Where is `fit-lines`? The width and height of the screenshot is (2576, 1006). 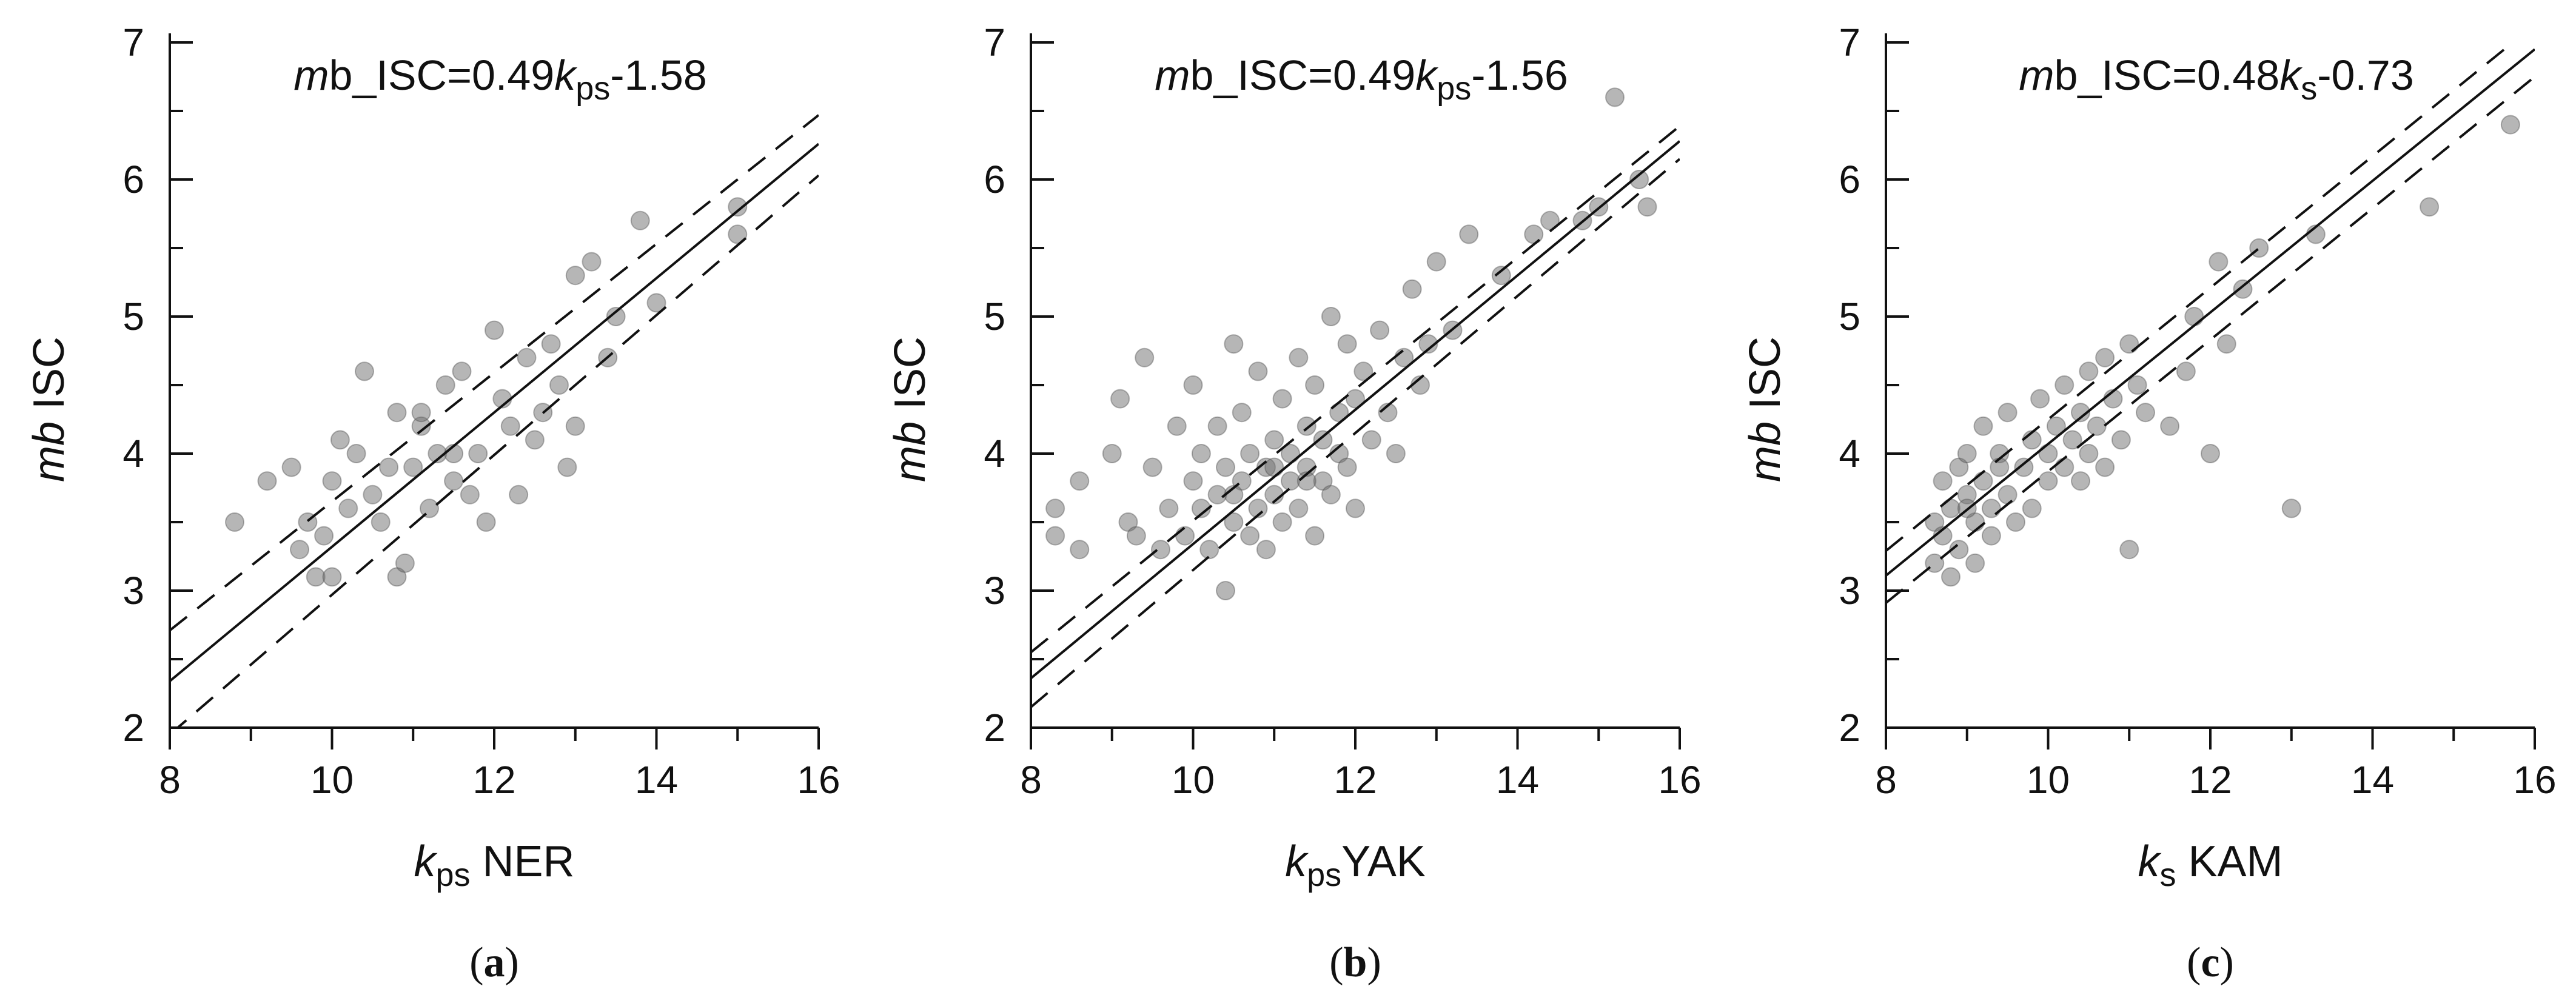 fit-lines is located at coordinates (2210, 323).